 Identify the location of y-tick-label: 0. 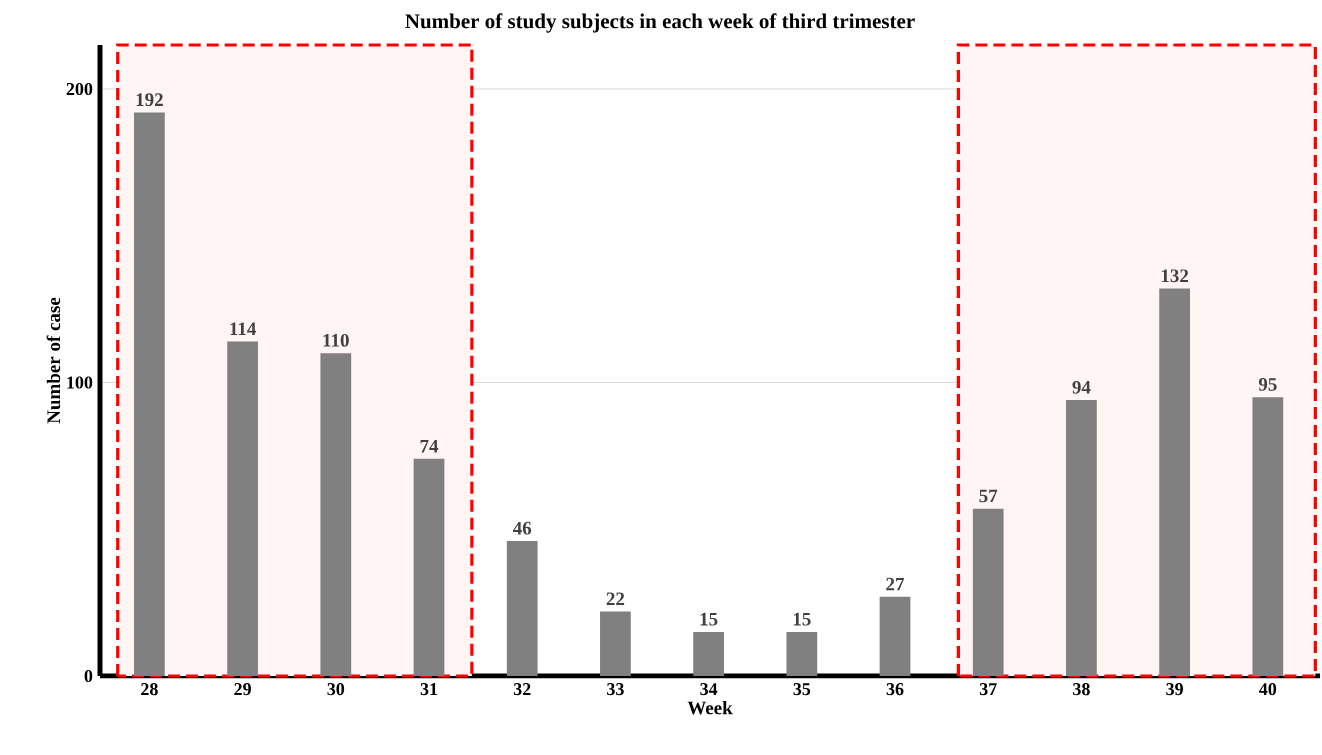
(88, 676).